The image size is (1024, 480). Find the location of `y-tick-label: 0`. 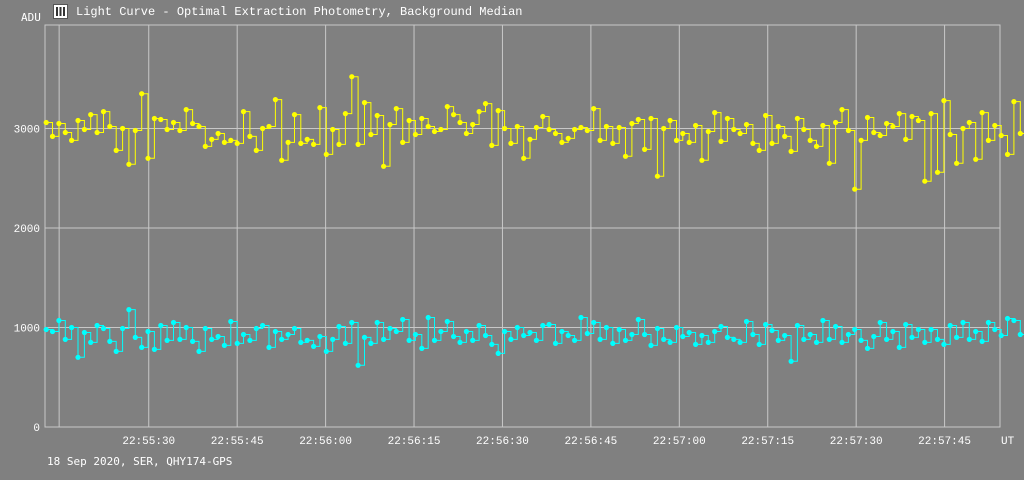

y-tick-label: 0 is located at coordinates (36, 429).